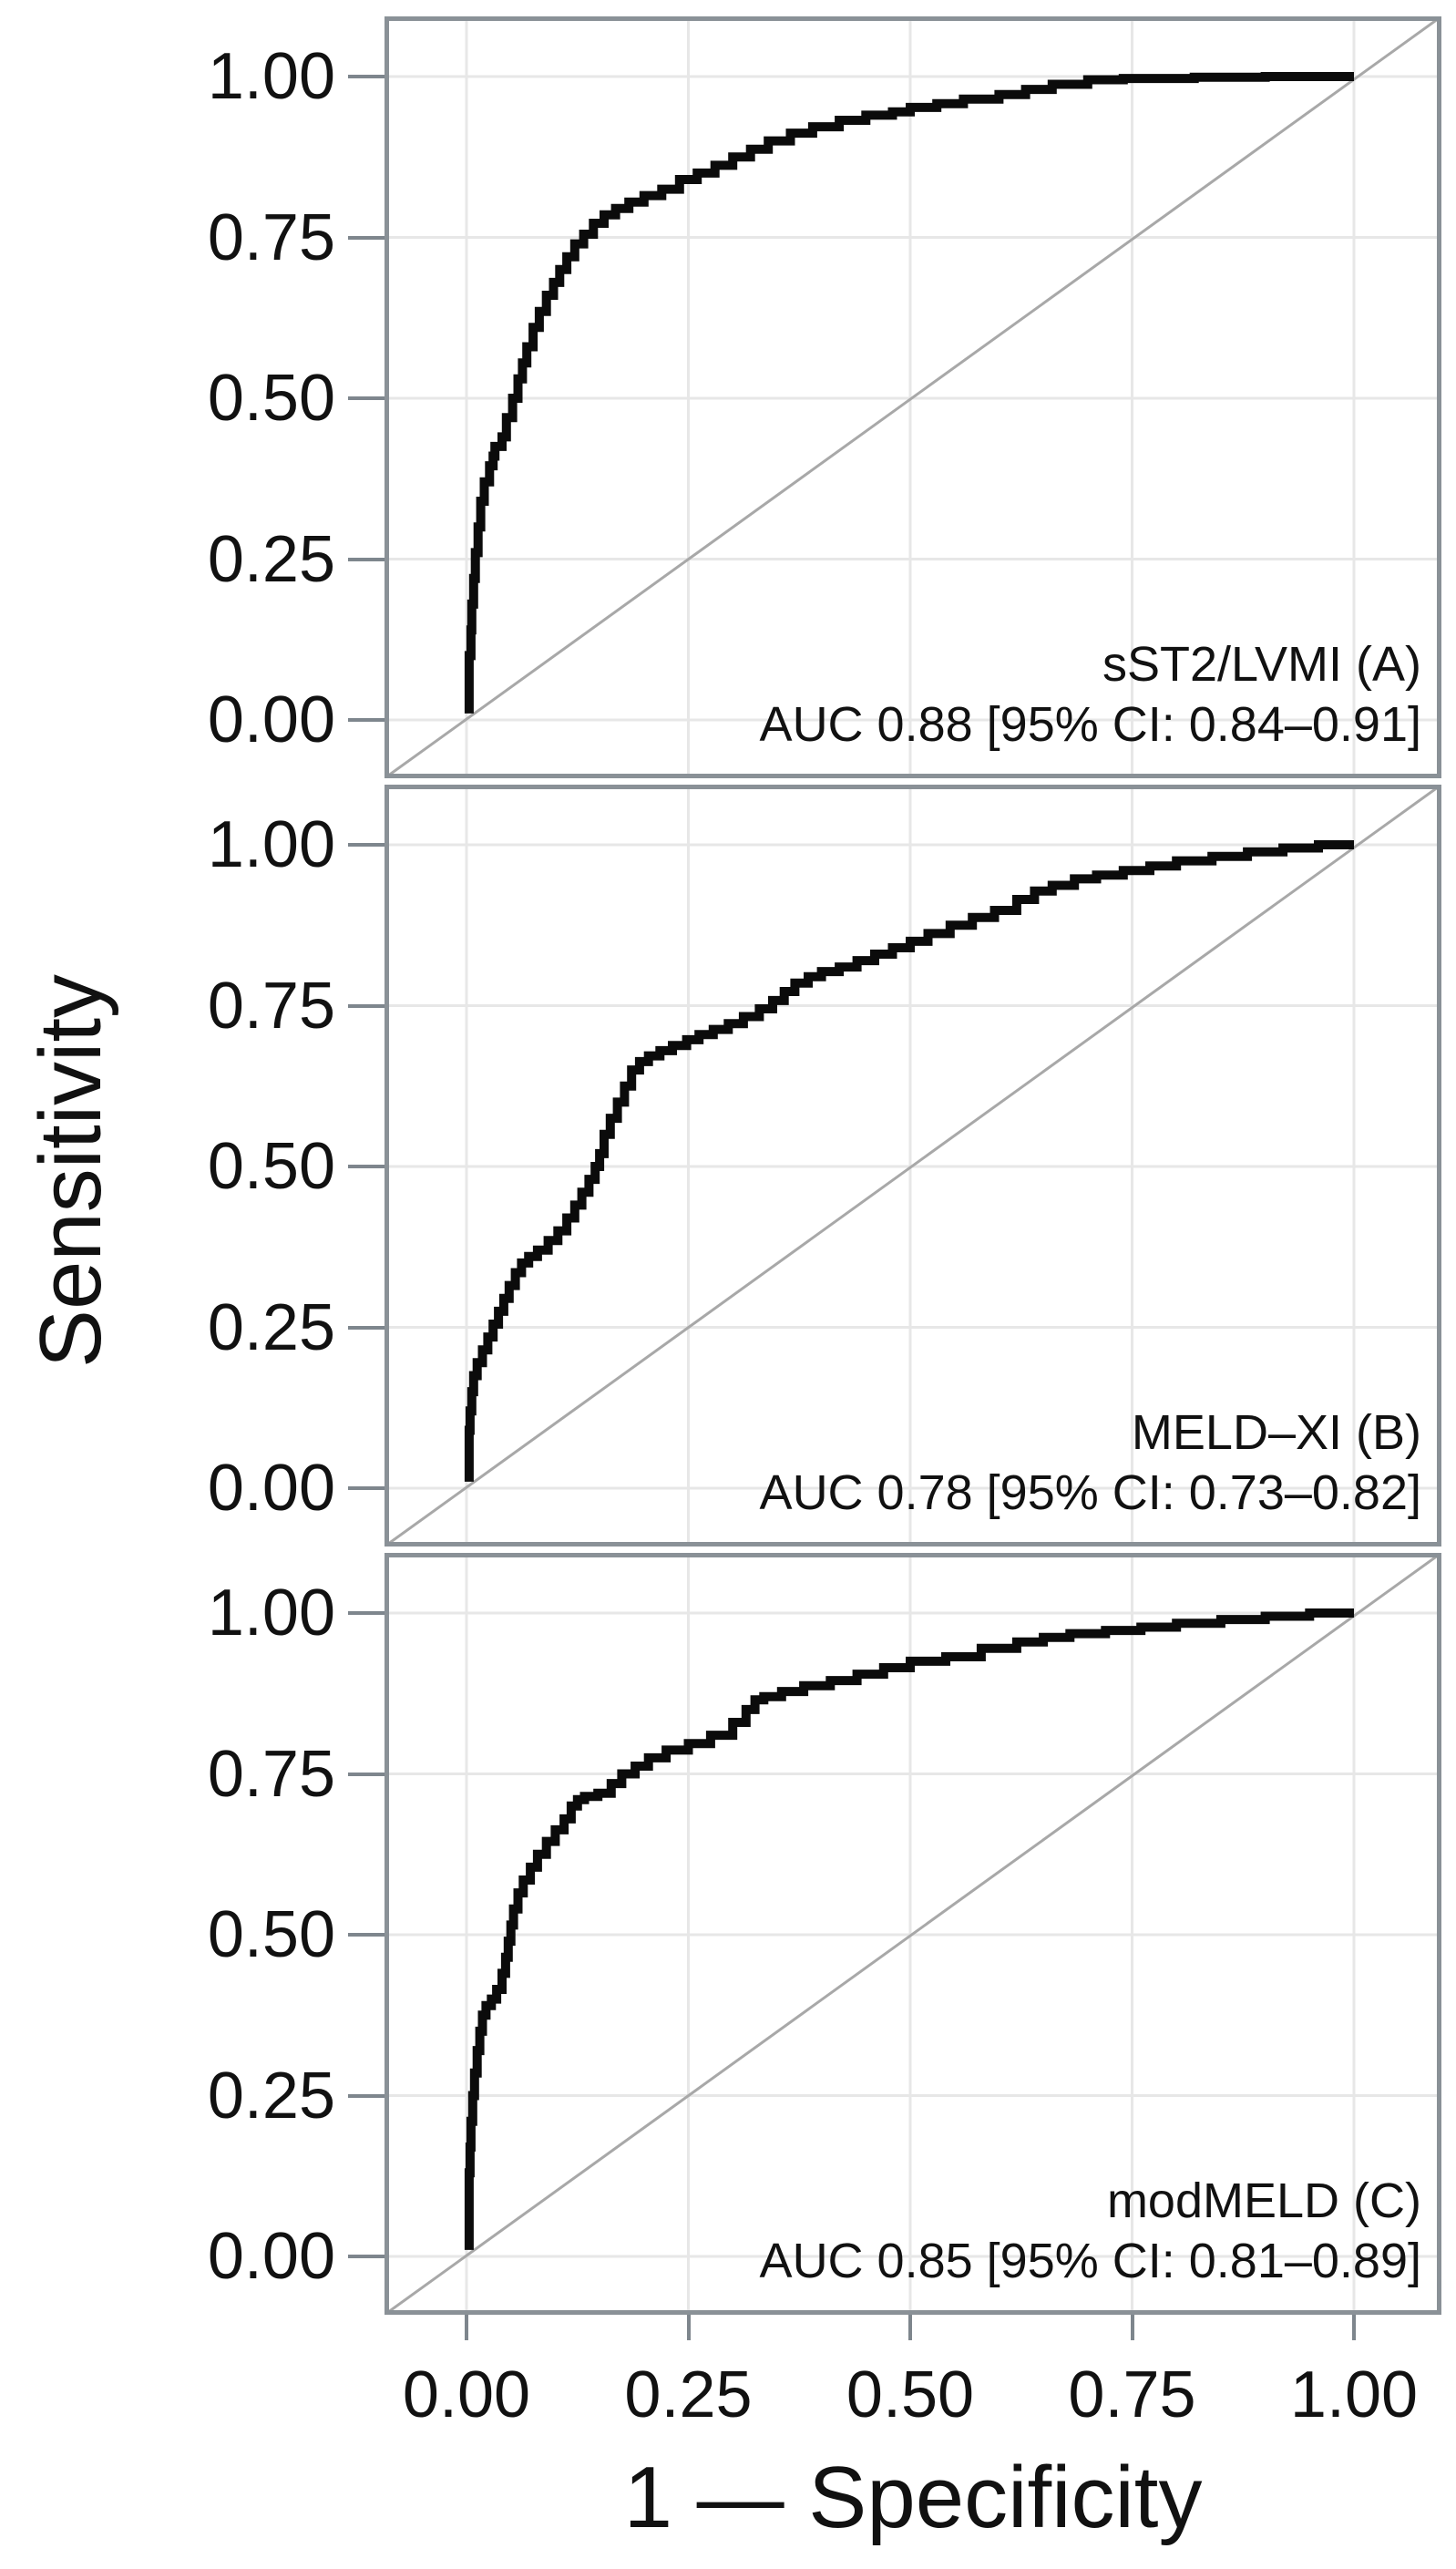 Image resolution: width=1456 pixels, height=2569 pixels. I want to click on panel-b-annotation: MELD–XI (B) AUC 0.78 [95% CI: 0.73–0.82], so click(1090, 1463).